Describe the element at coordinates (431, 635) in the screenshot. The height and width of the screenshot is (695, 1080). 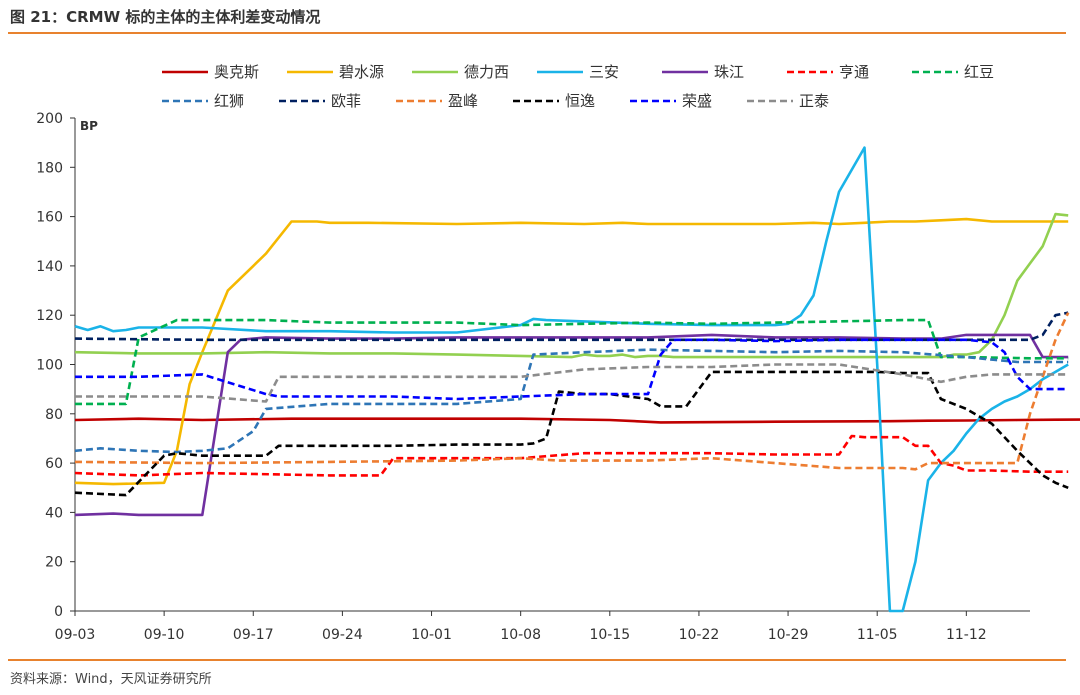
I see `x-tick-label: 10-01` at that location.